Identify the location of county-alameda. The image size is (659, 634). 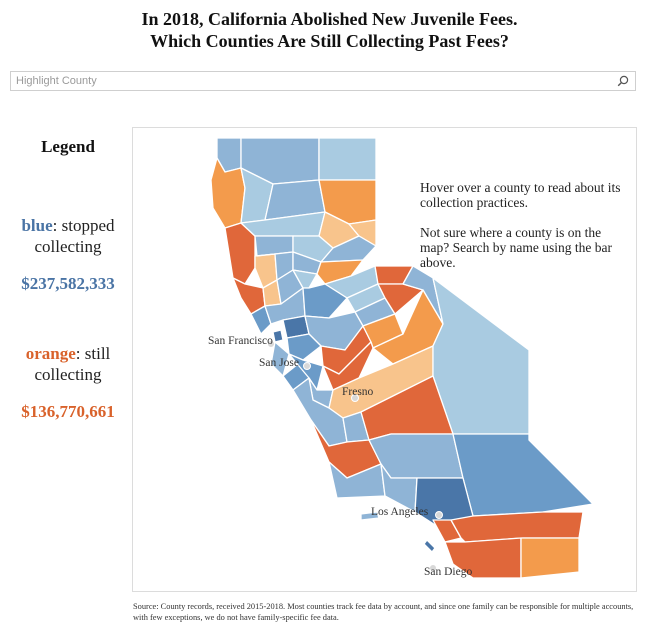
(304, 347).